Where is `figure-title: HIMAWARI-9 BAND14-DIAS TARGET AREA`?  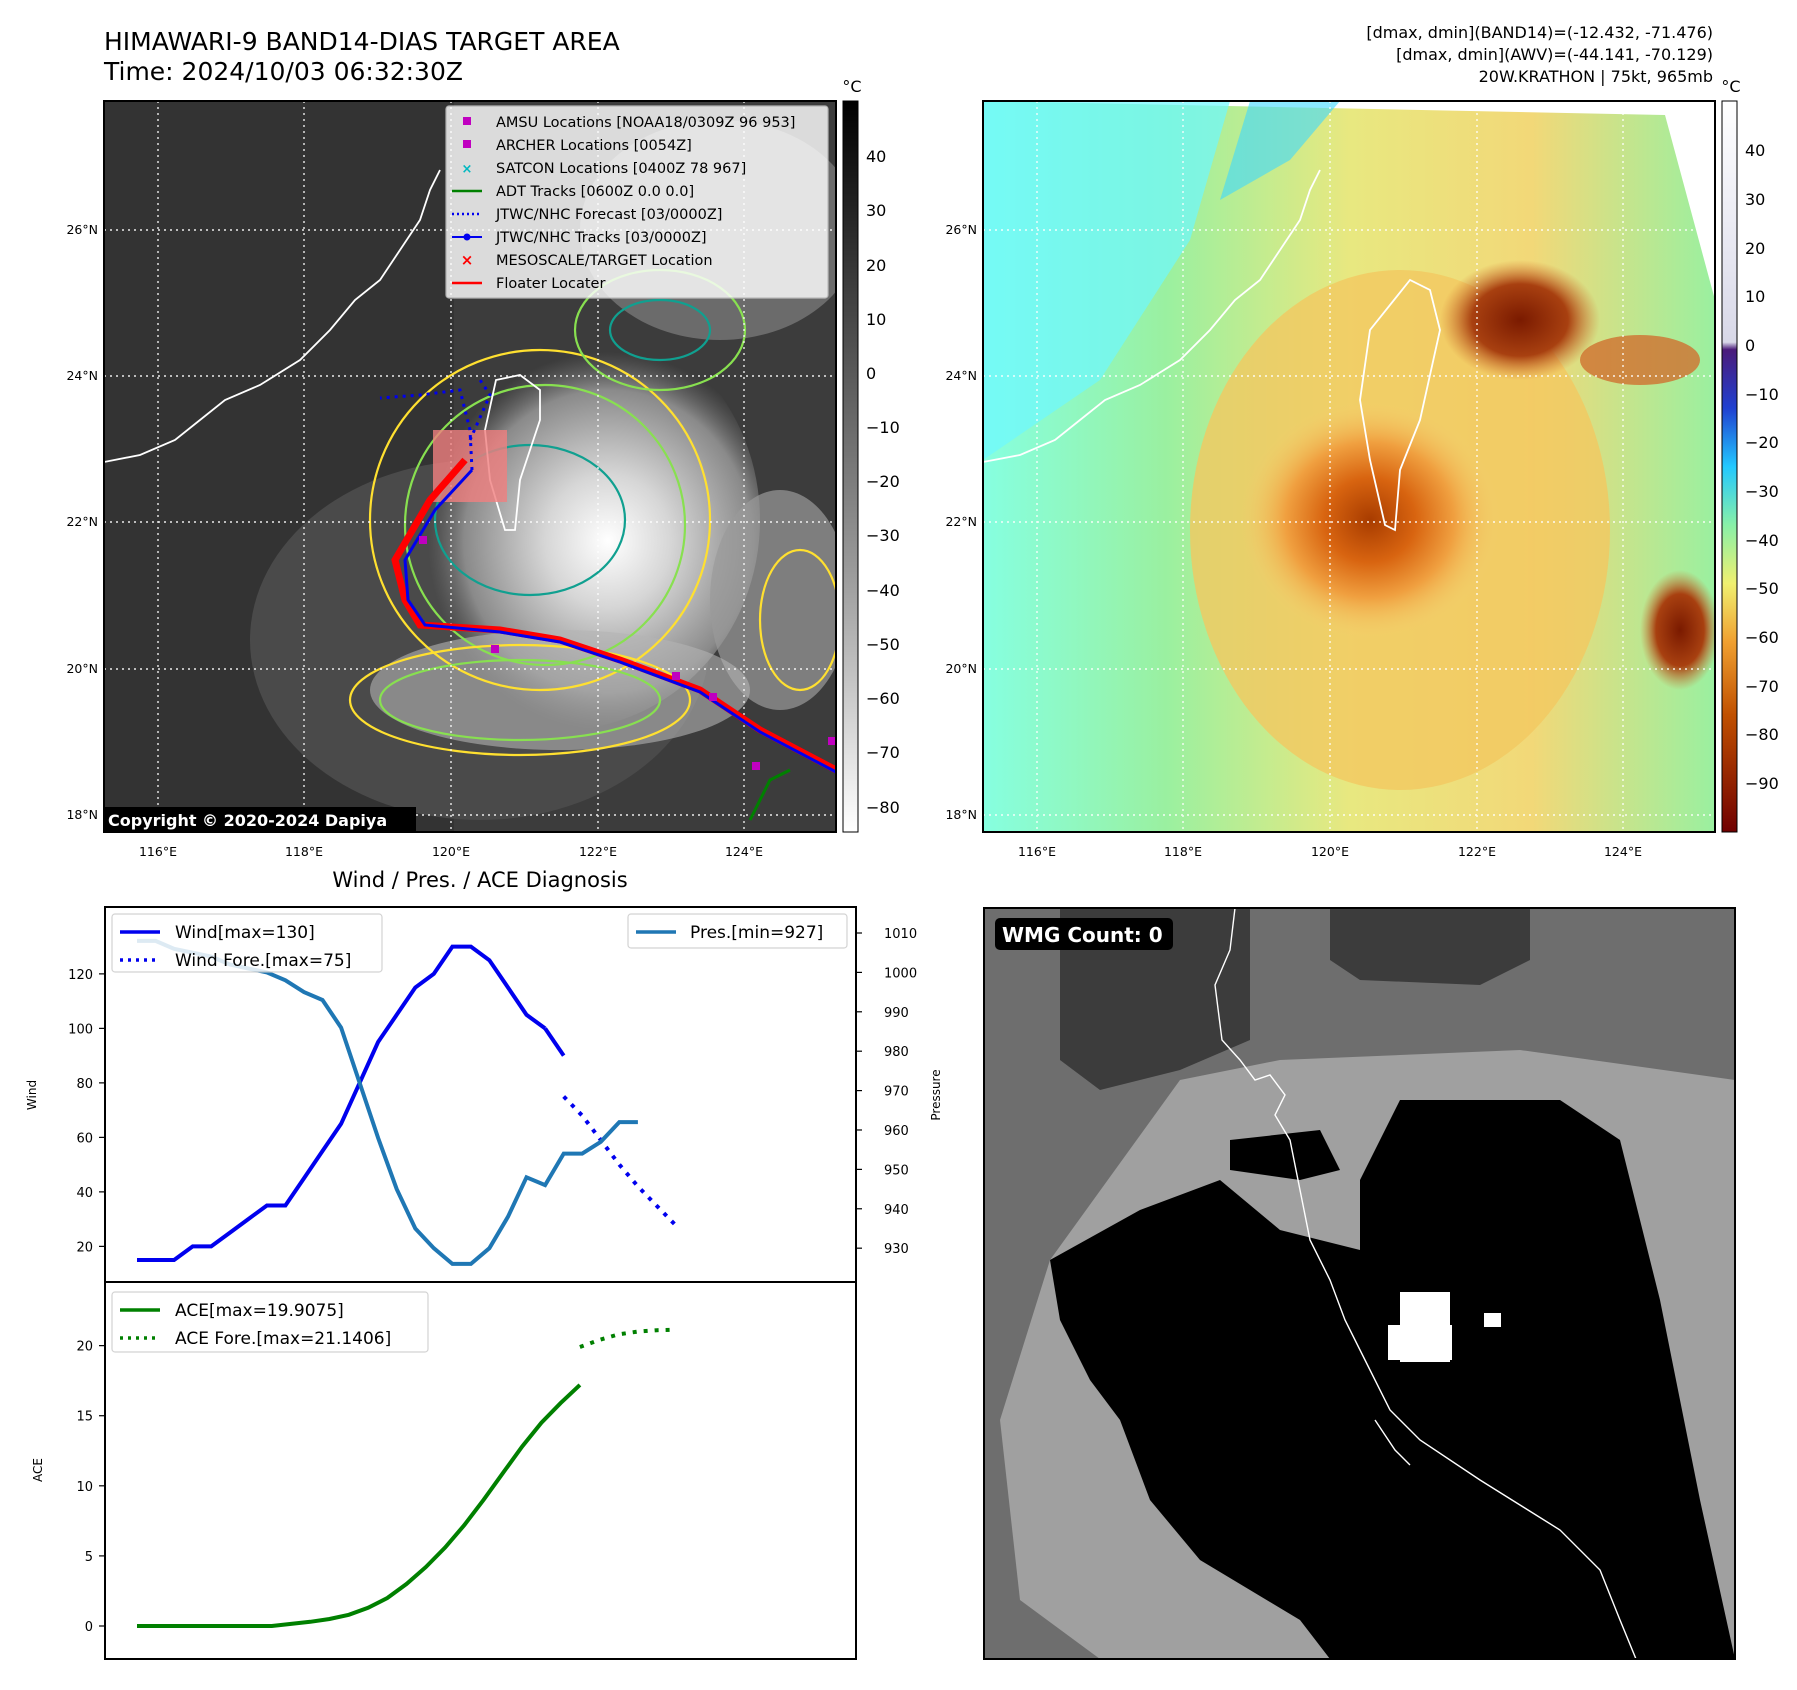
figure-title: HIMAWARI-9 BAND14-DIAS TARGET AREA is located at coordinates (362, 41).